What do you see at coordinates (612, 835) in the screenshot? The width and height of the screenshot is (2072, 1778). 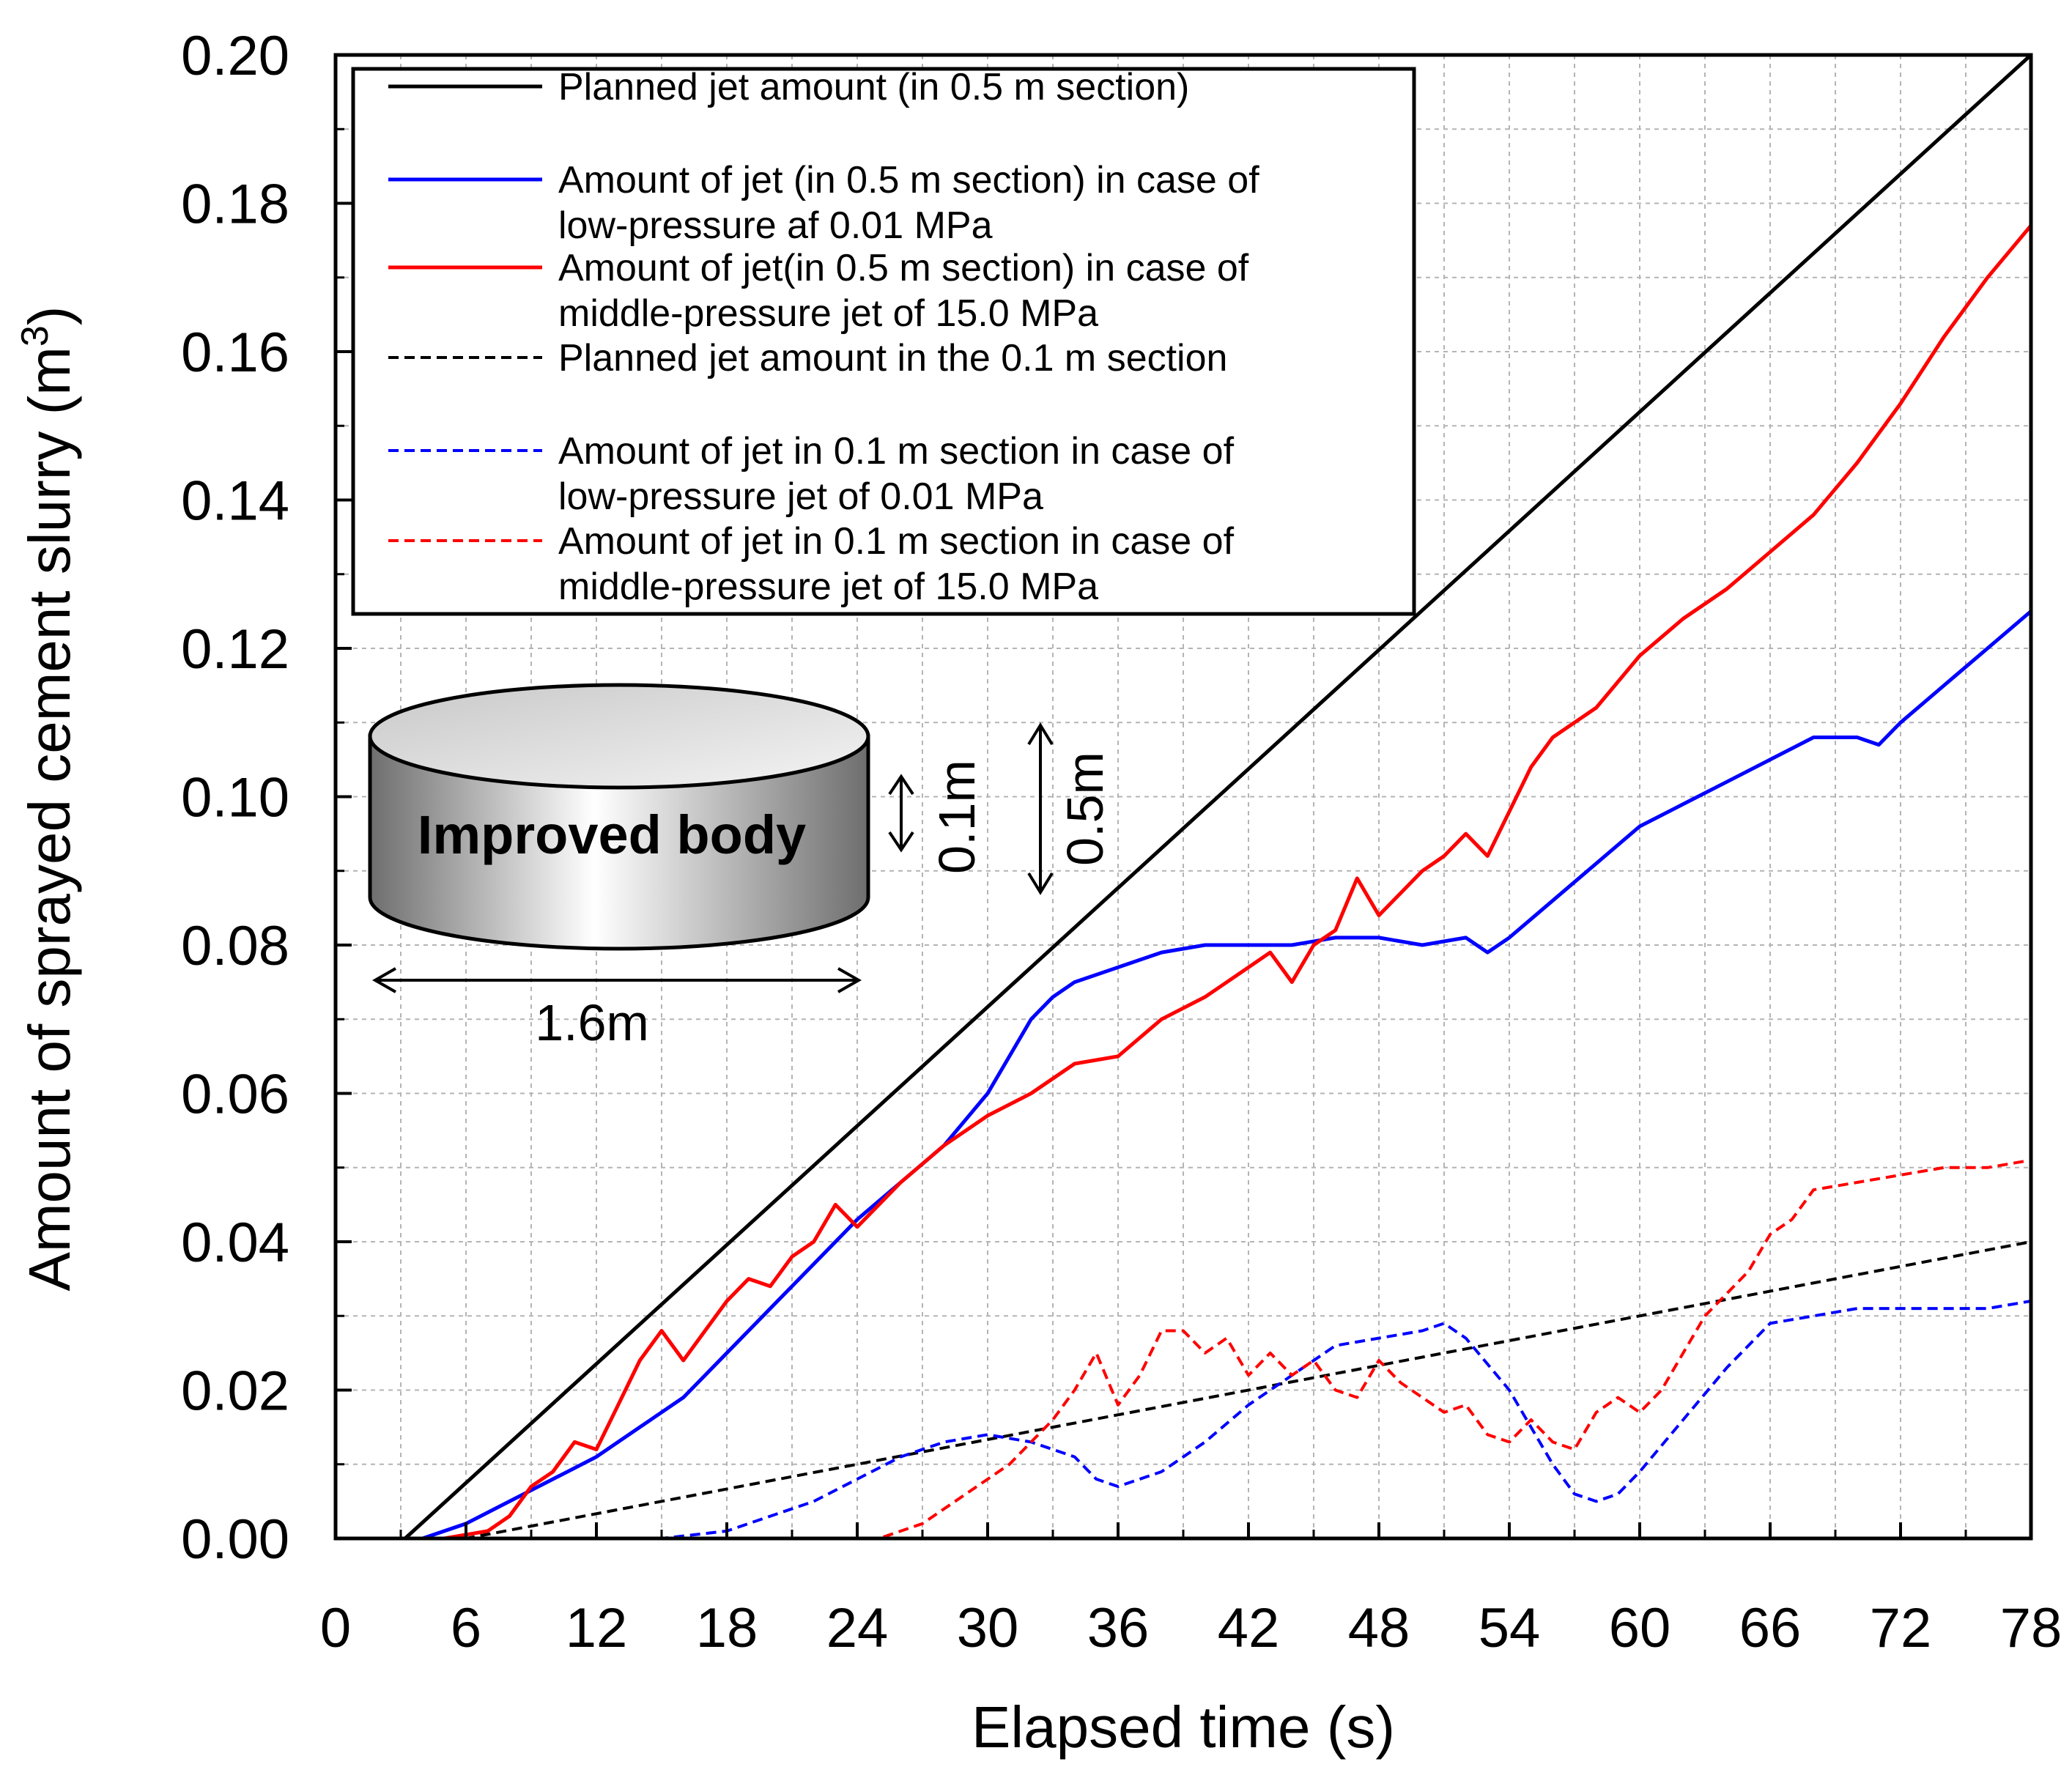 I see `improved-body-label: Improved body` at bounding box center [612, 835].